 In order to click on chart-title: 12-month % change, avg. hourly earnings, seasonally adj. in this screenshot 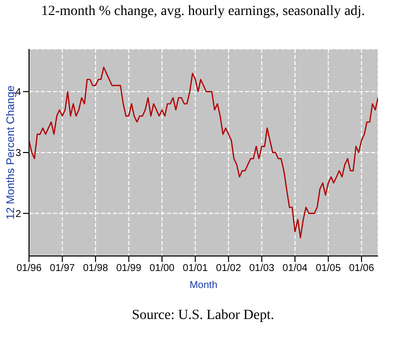, I will do `click(203, 12)`.